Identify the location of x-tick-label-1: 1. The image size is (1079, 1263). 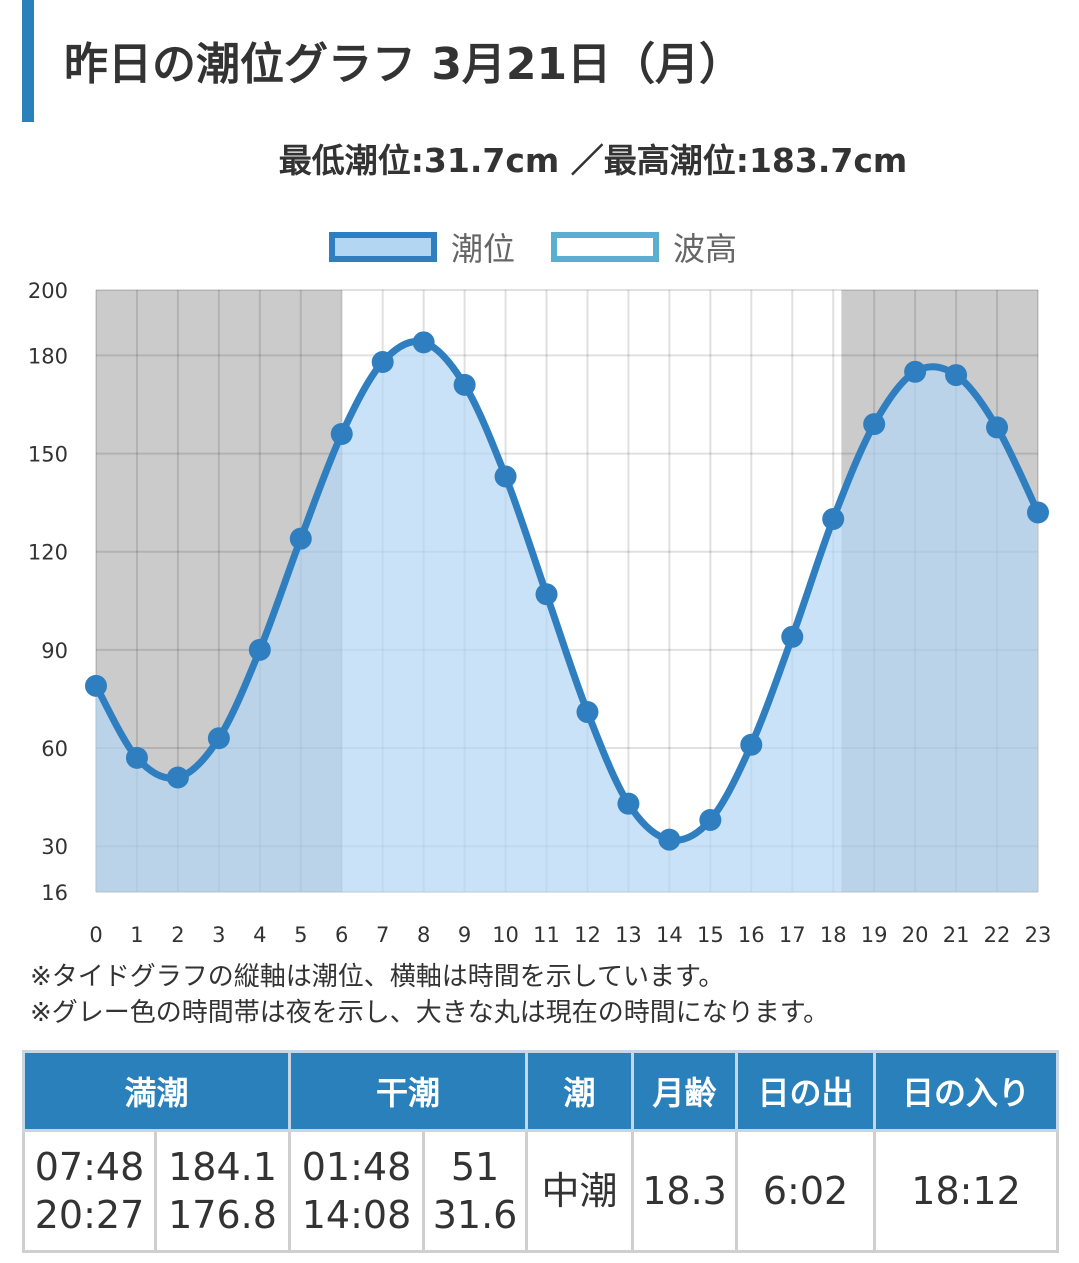
(136, 935).